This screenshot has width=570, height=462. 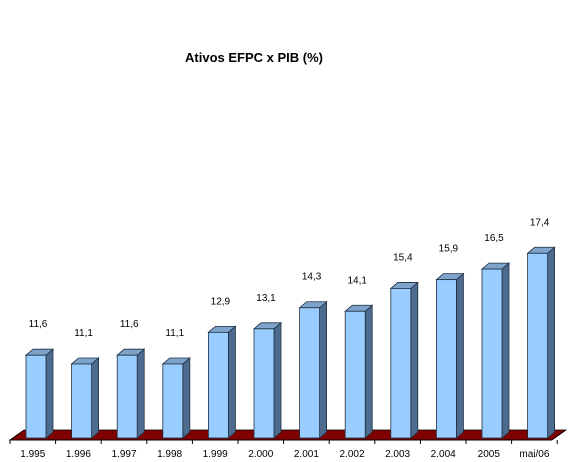 I want to click on x-tick-label: 2.003, so click(x=397, y=454).